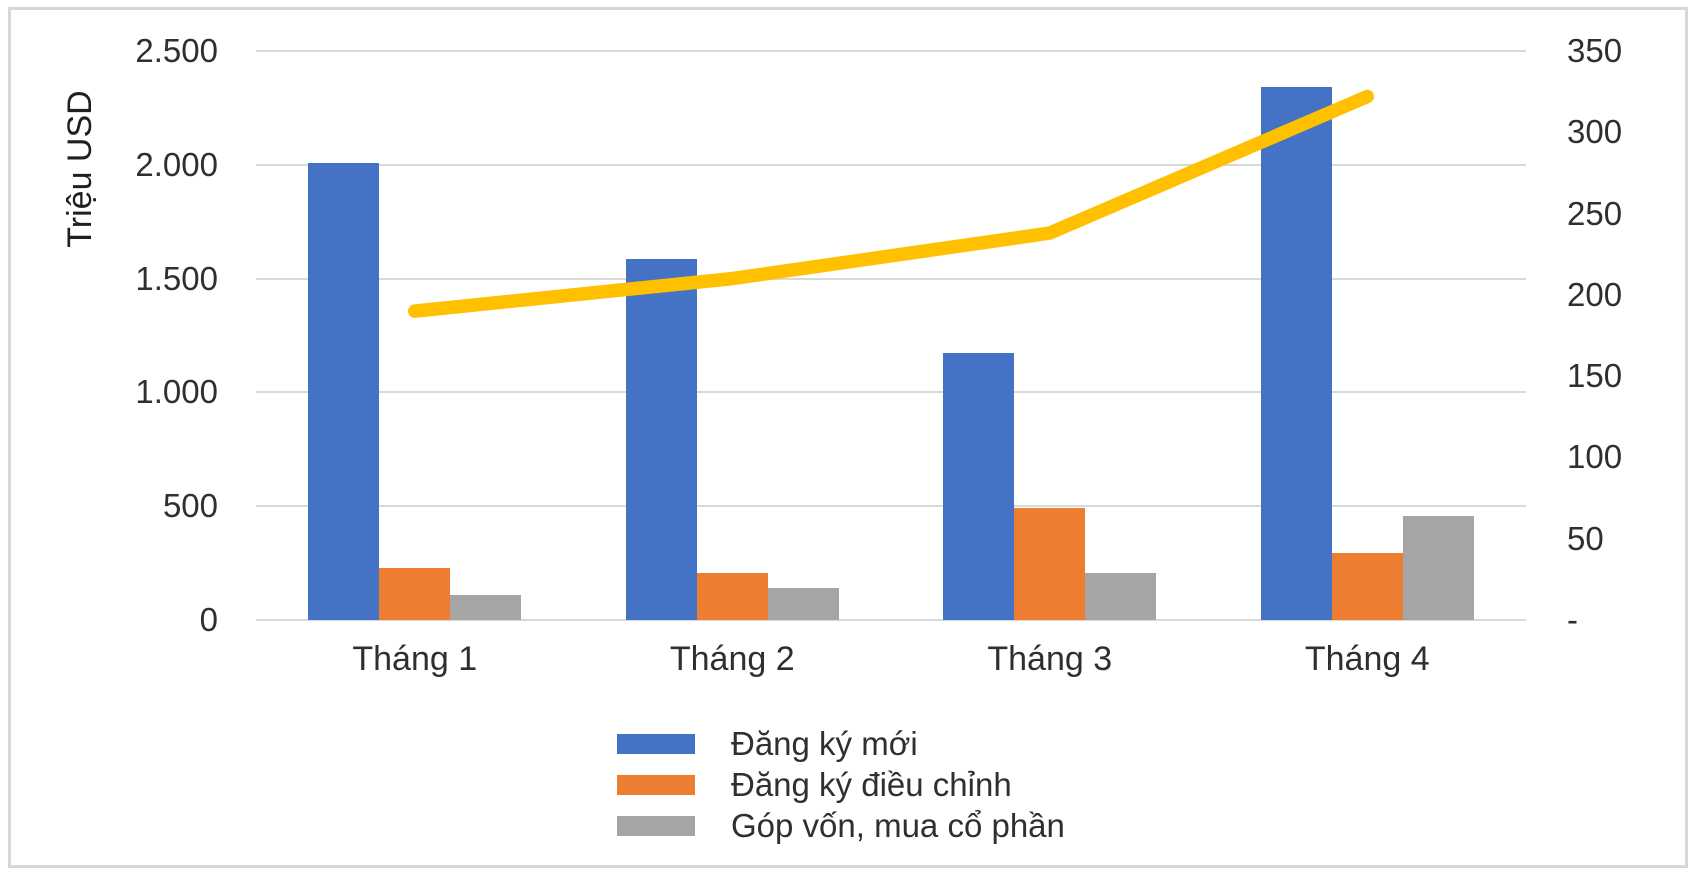 This screenshot has height=874, width=1694. What do you see at coordinates (1572, 619) in the screenshot?
I see `right-axis-tick-label: -` at bounding box center [1572, 619].